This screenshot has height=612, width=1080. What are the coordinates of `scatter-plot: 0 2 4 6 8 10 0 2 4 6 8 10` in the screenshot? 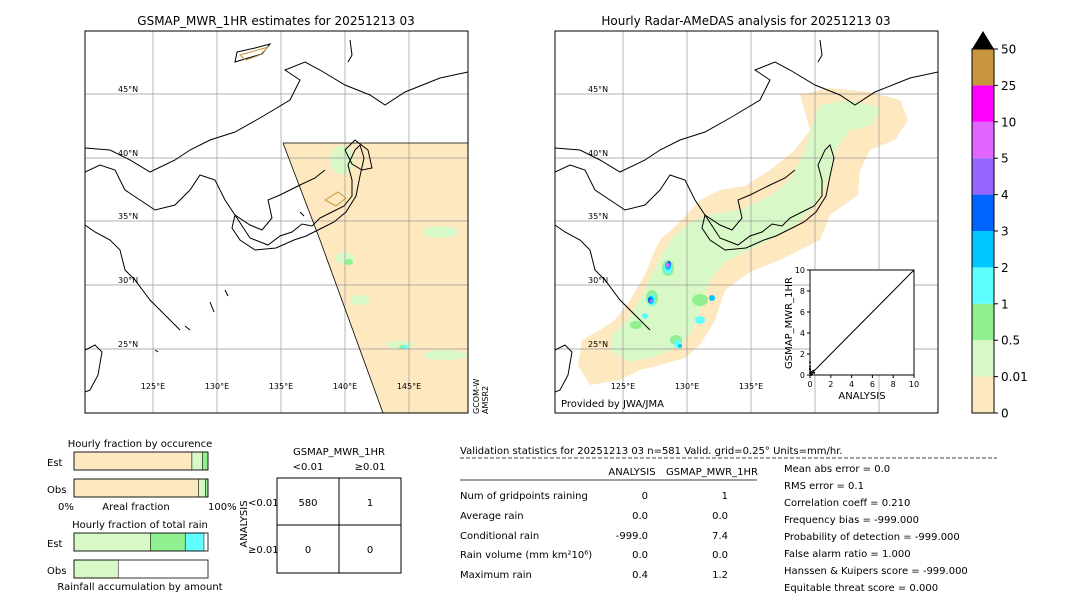 It's located at (857, 327).